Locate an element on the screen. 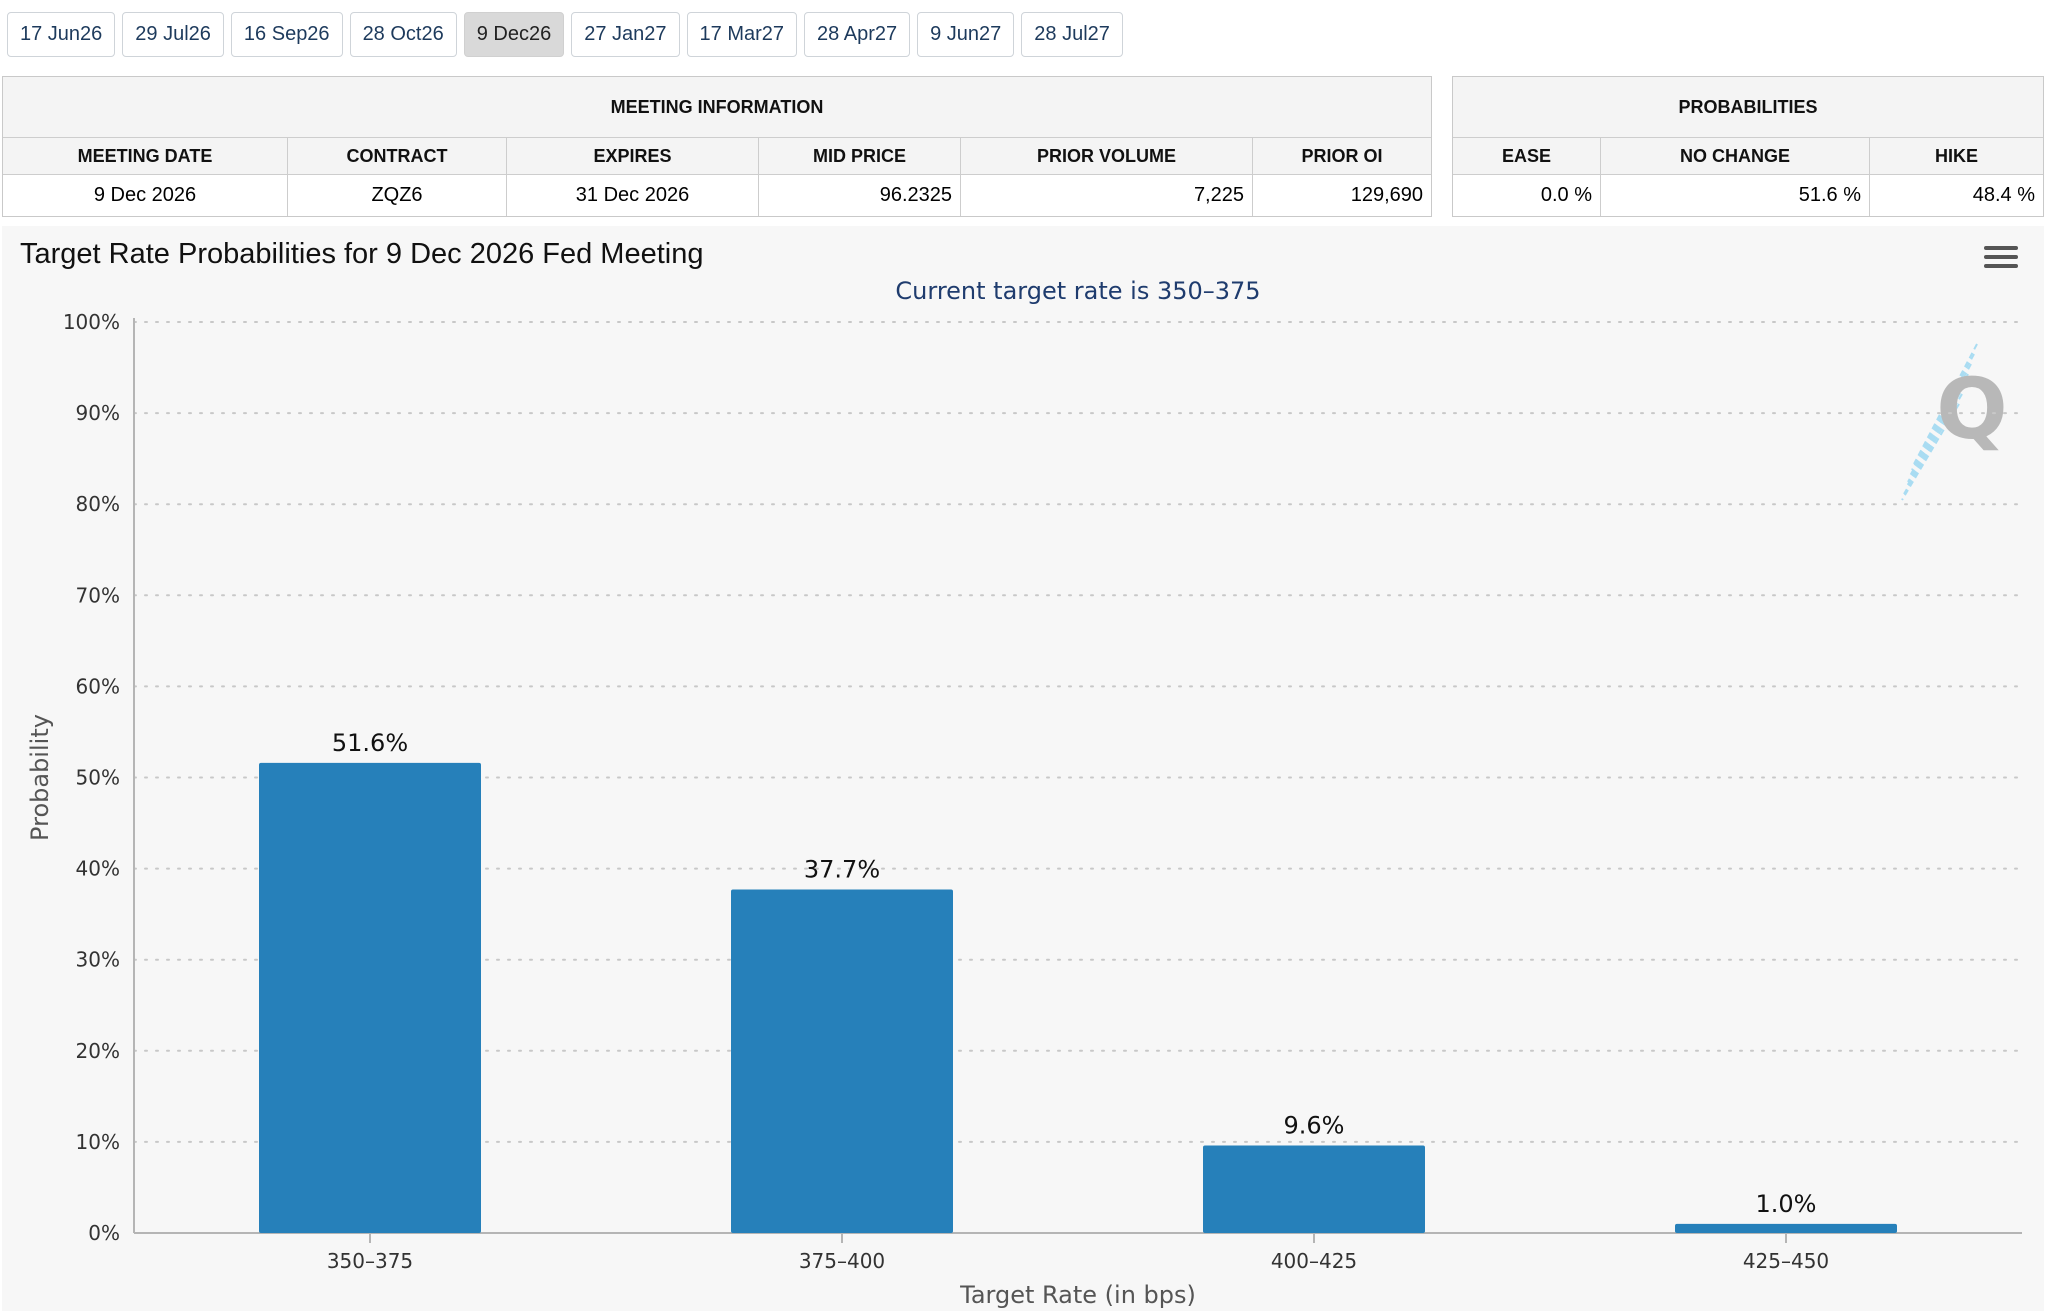  x-tick-label: 375–400 is located at coordinates (842, 1261).